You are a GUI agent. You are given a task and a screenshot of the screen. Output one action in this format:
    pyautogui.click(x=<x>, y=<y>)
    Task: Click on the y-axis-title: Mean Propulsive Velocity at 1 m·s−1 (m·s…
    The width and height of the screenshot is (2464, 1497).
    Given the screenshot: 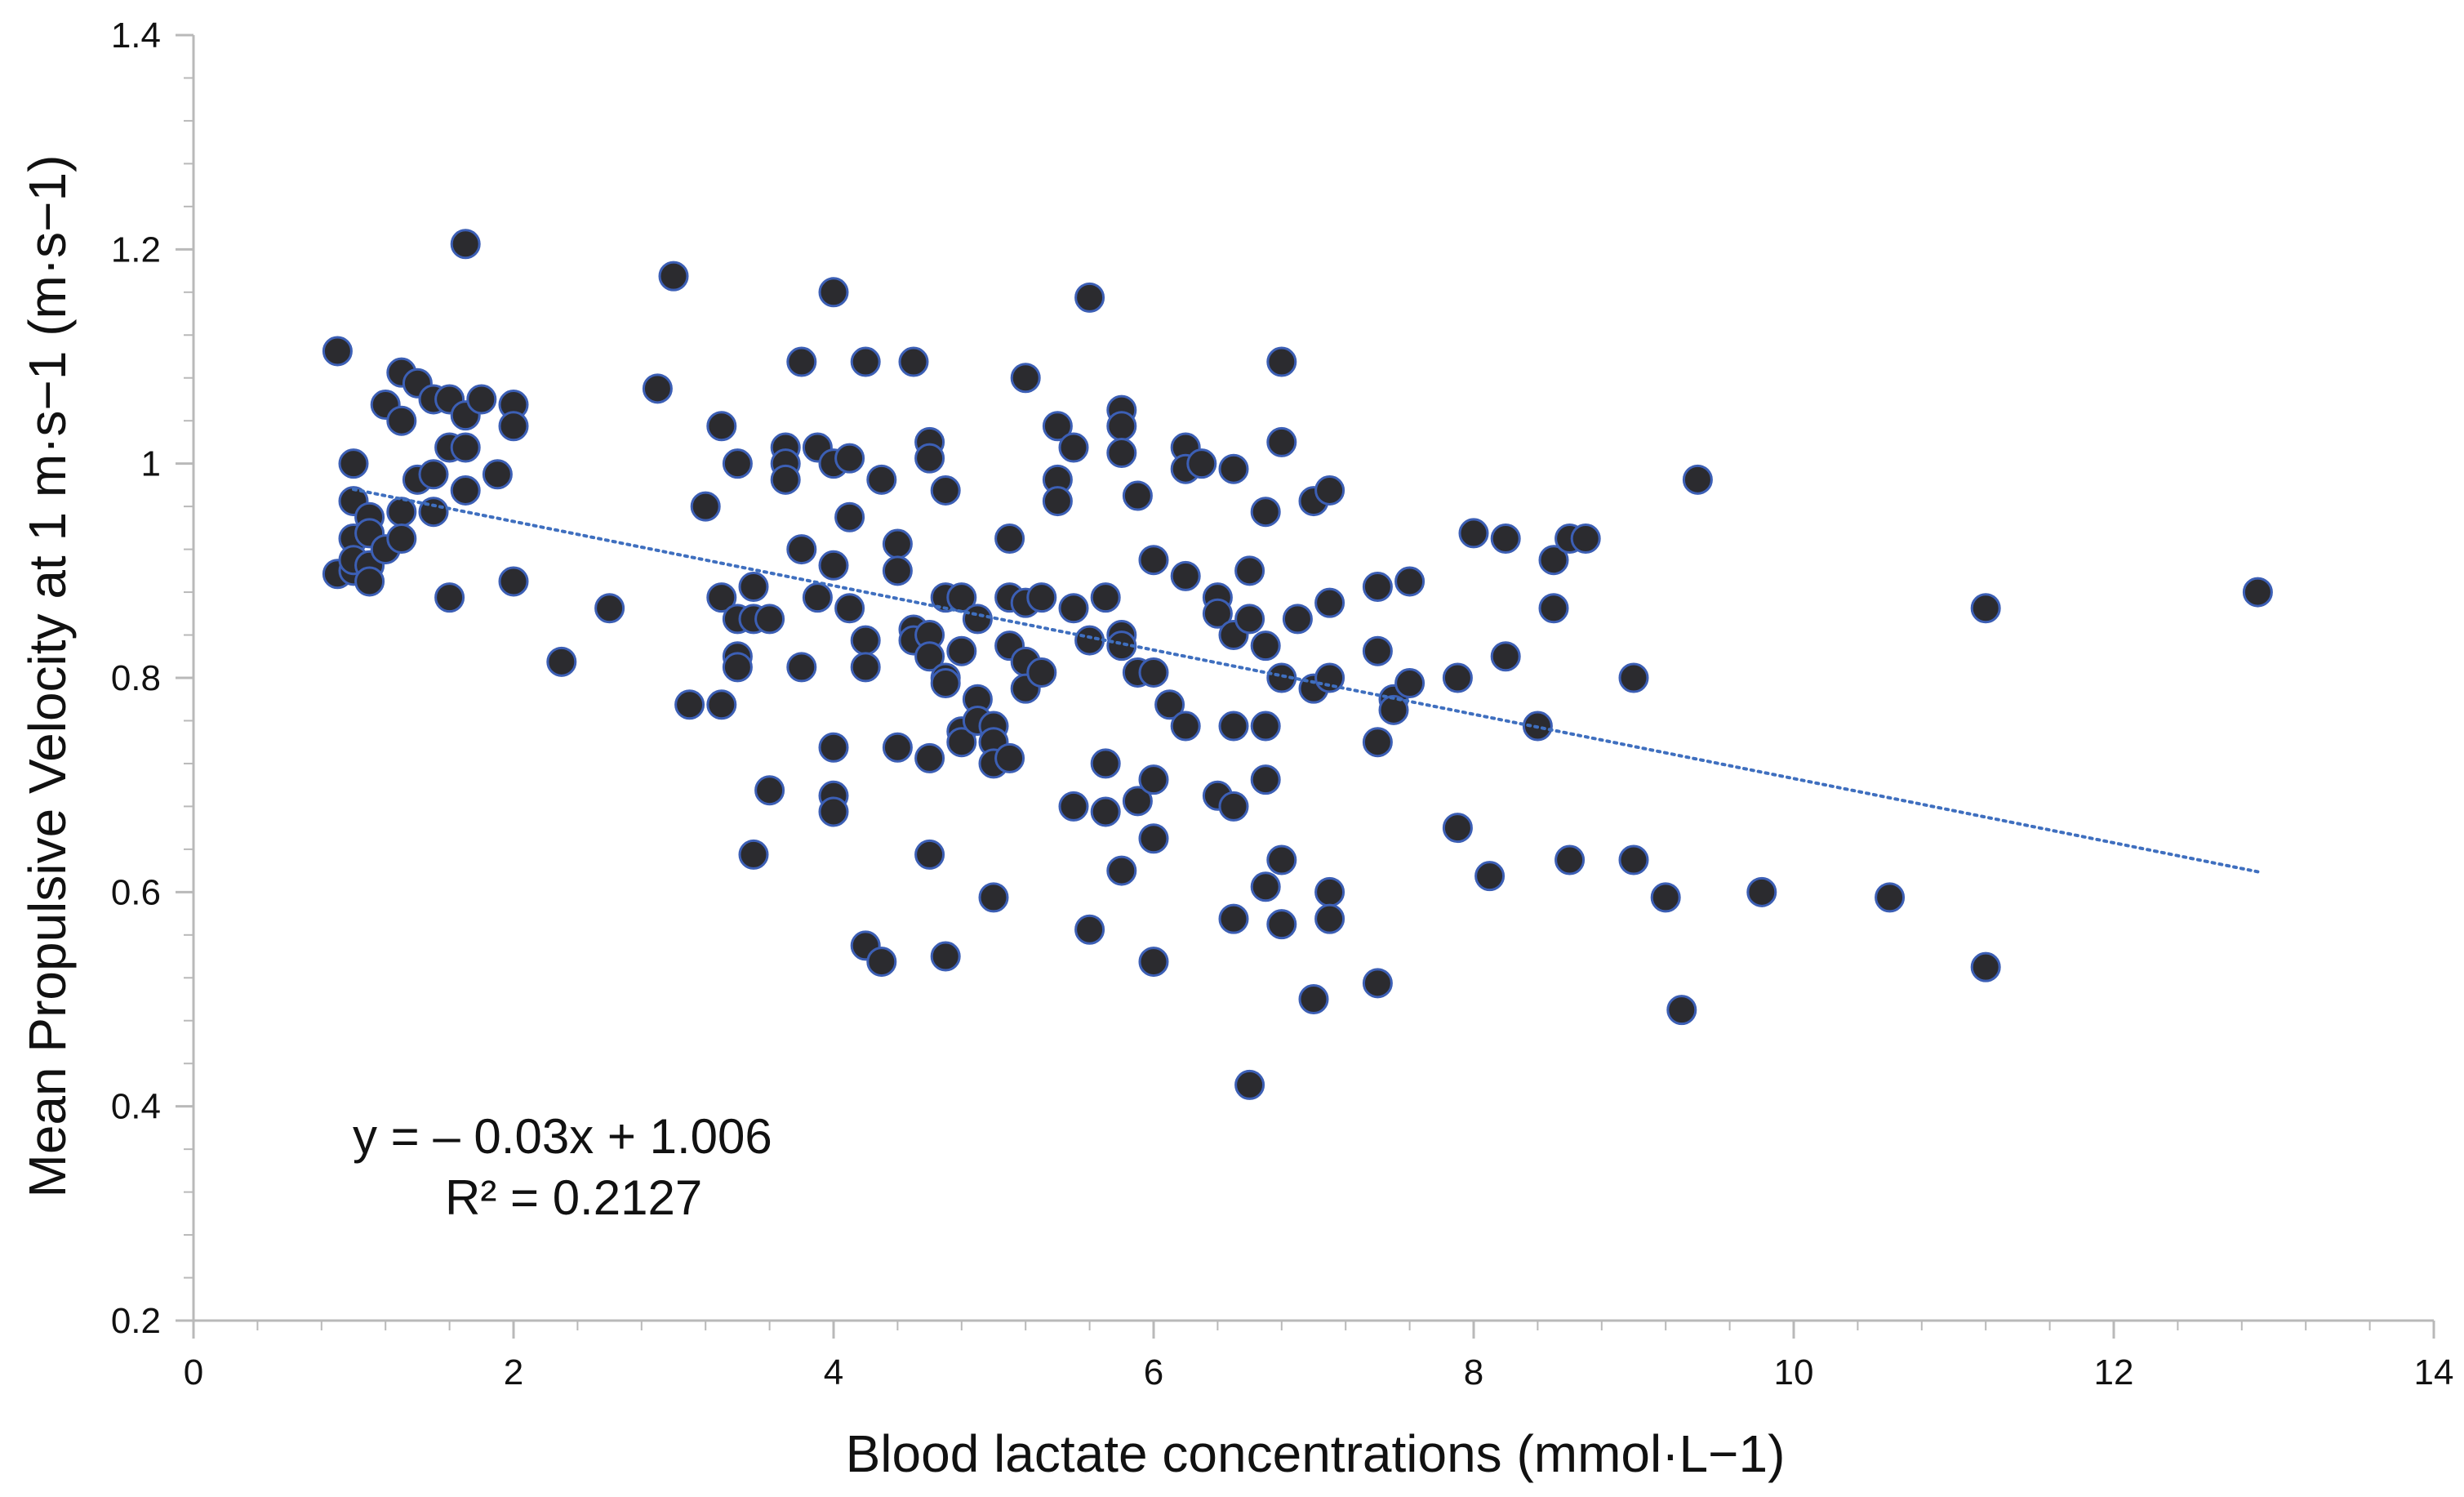 What is the action you would take?
    pyautogui.click(x=47, y=676)
    